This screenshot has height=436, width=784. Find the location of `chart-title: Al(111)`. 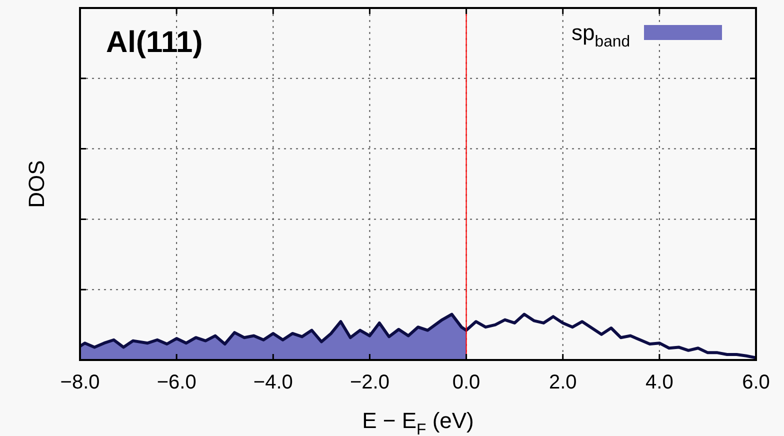

chart-title: Al(111) is located at coordinates (154, 42).